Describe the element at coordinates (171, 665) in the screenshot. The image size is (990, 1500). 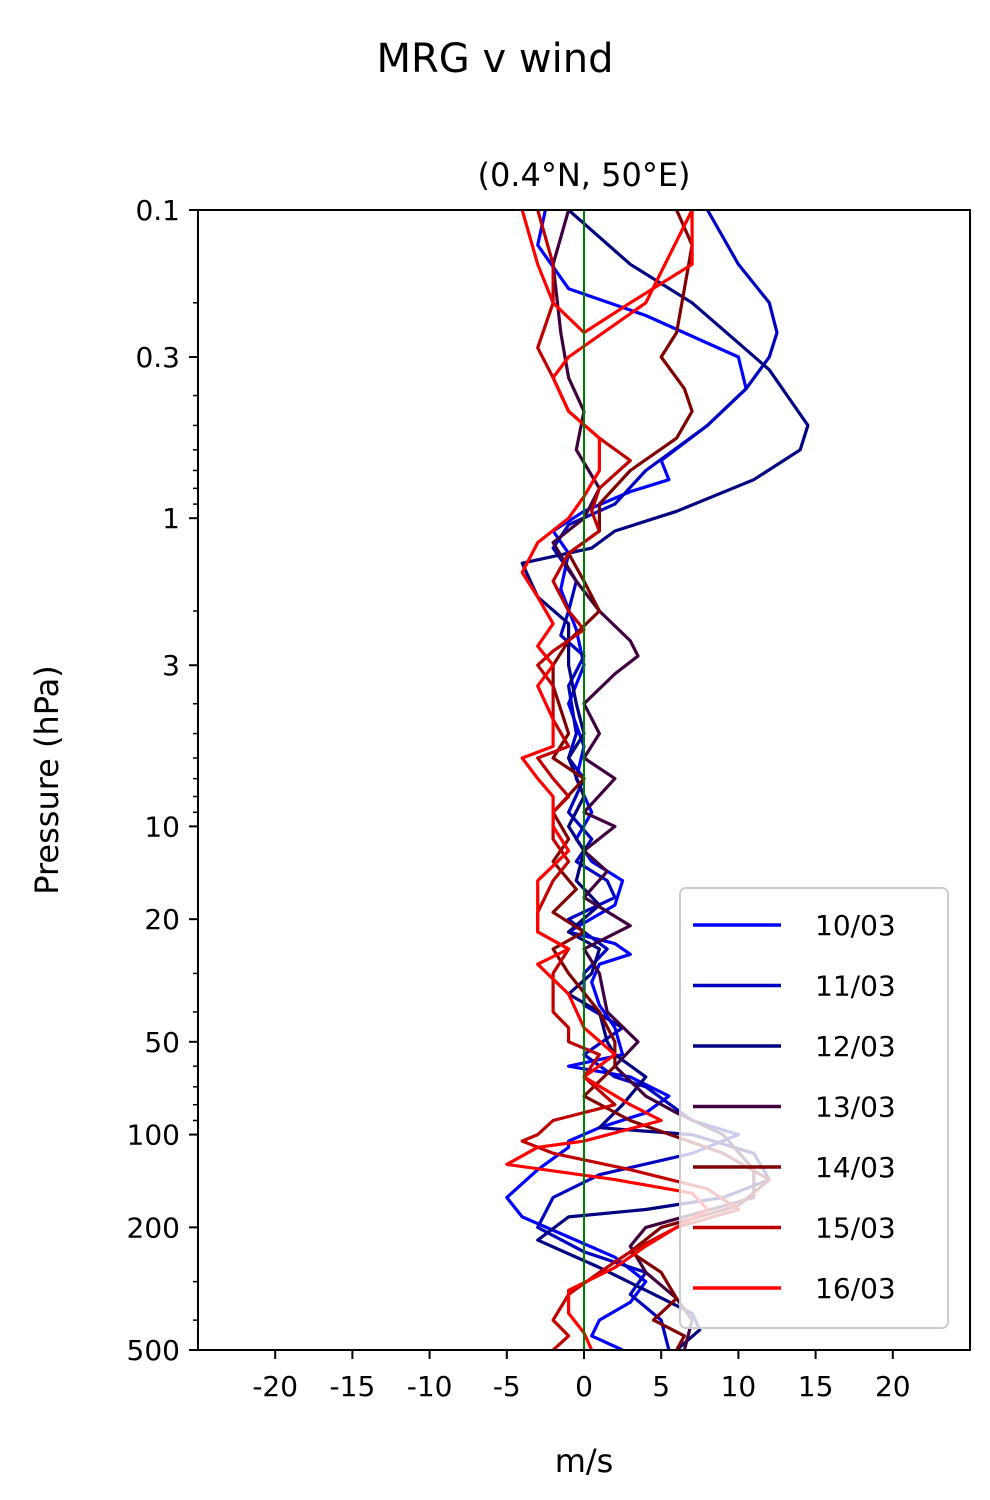
I see `y-tick-label: 3` at that location.